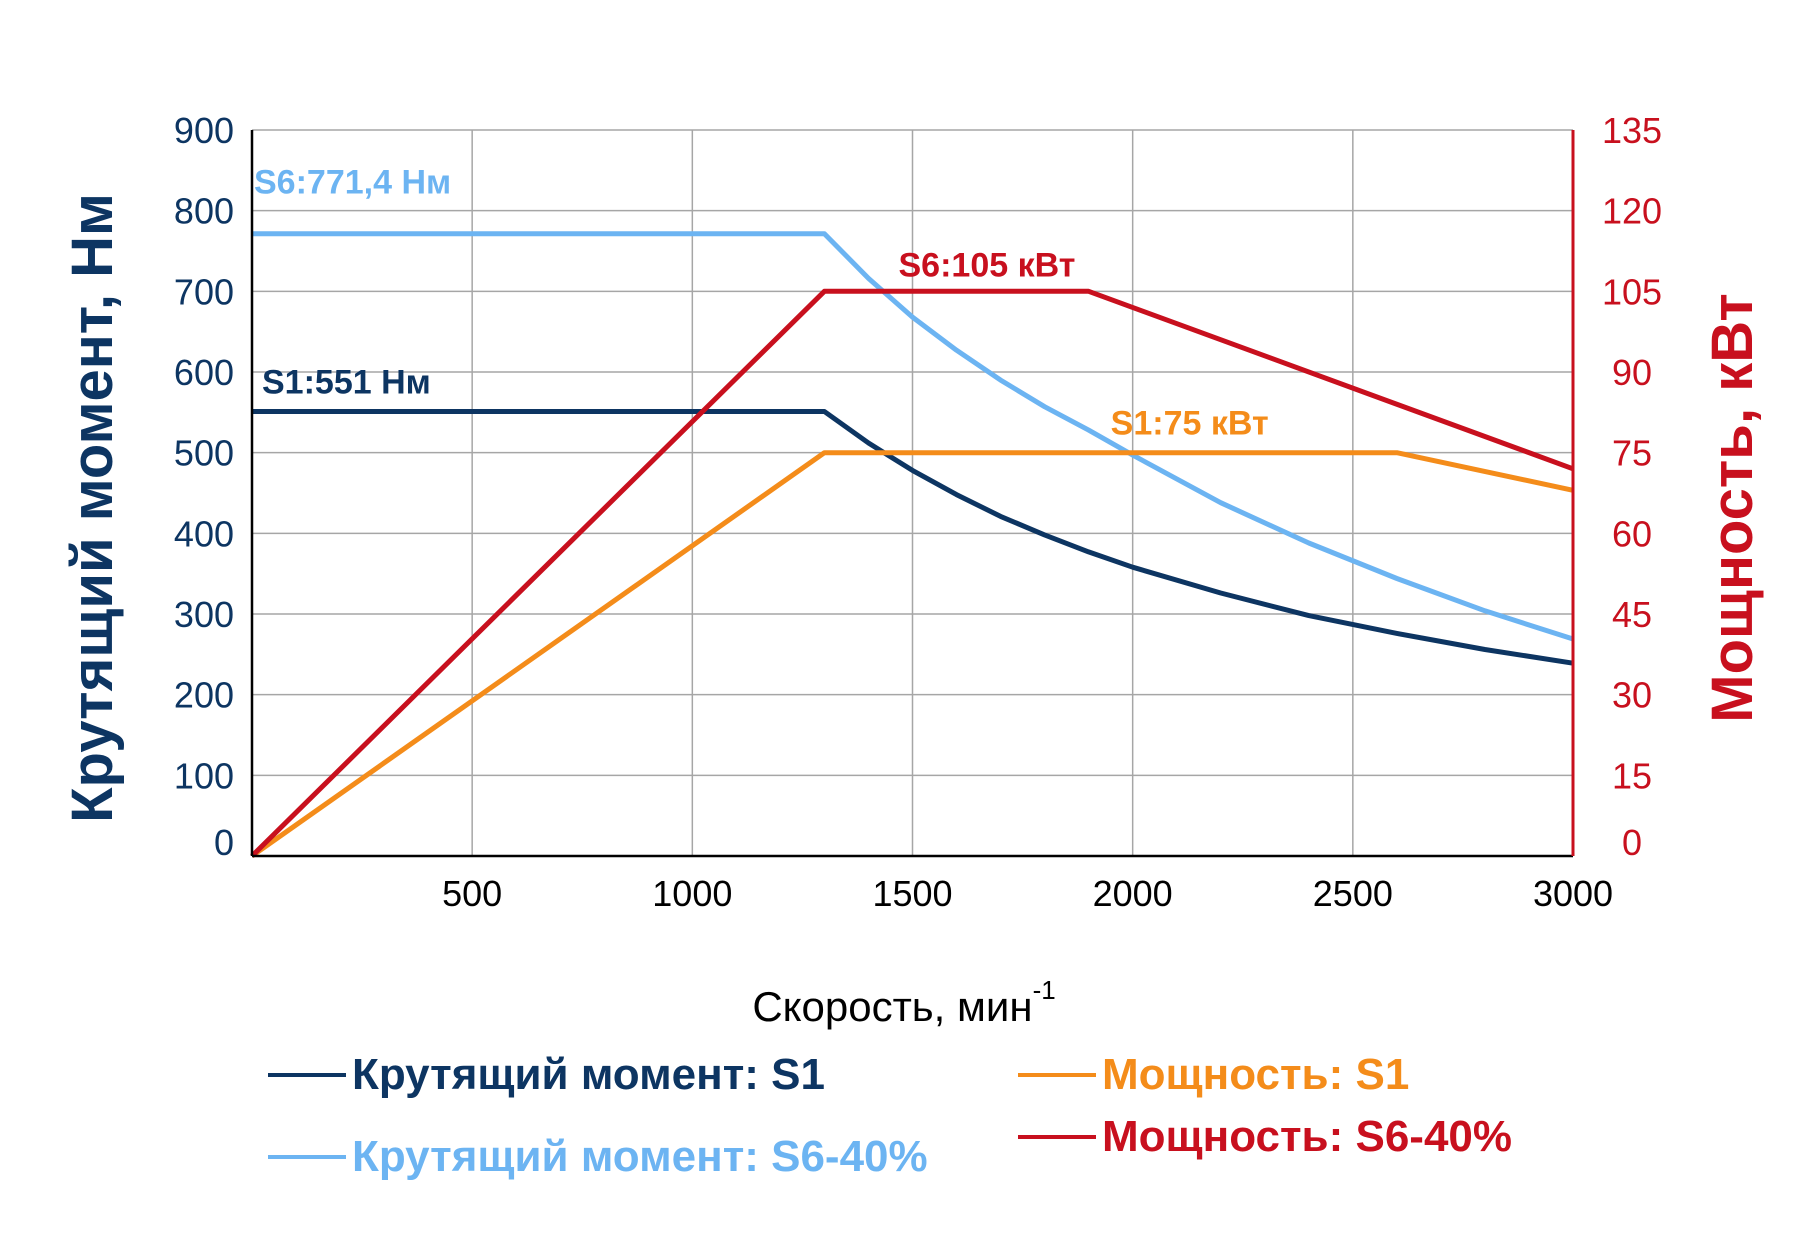 This screenshot has height=1248, width=1800. What do you see at coordinates (1307, 1136) in the screenshot?
I see `legend-label: Мощность: S6-40%` at bounding box center [1307, 1136].